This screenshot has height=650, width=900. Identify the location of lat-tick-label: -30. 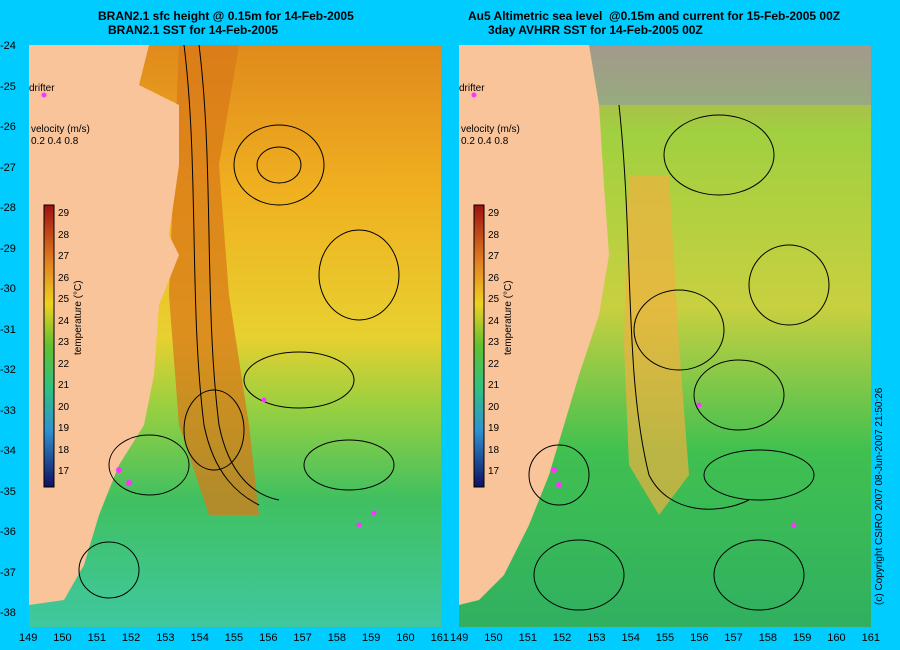
(8, 289).